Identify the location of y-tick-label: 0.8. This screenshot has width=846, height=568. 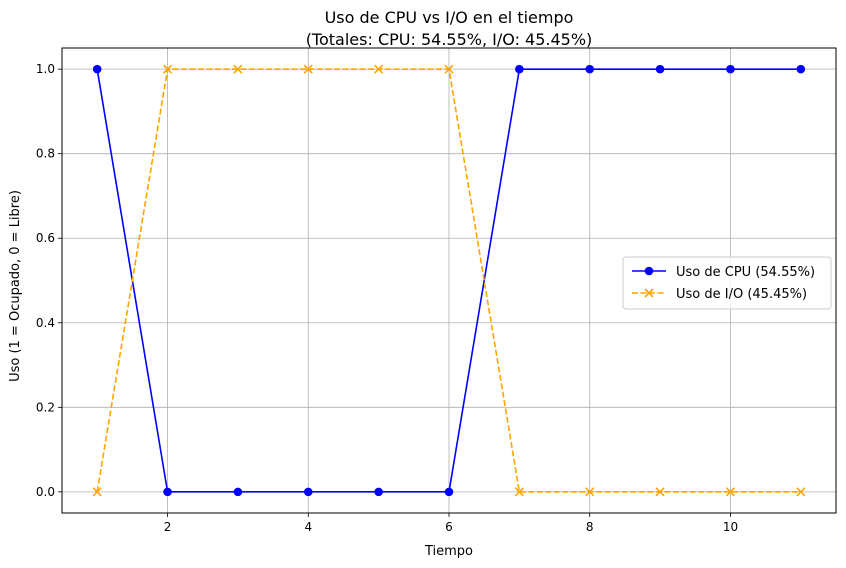
(45, 154).